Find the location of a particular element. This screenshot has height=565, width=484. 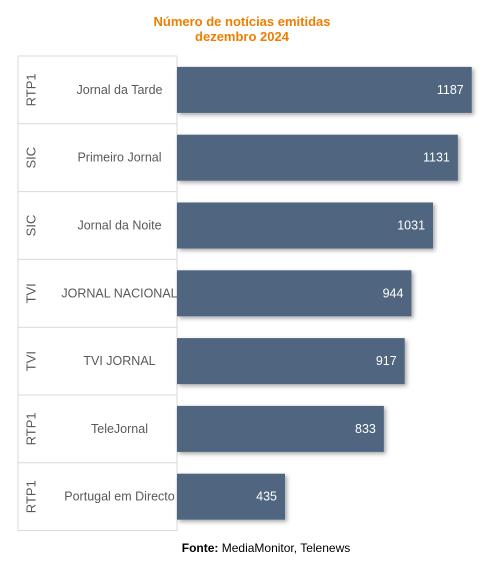

data-label: 1187 is located at coordinates (450, 90).